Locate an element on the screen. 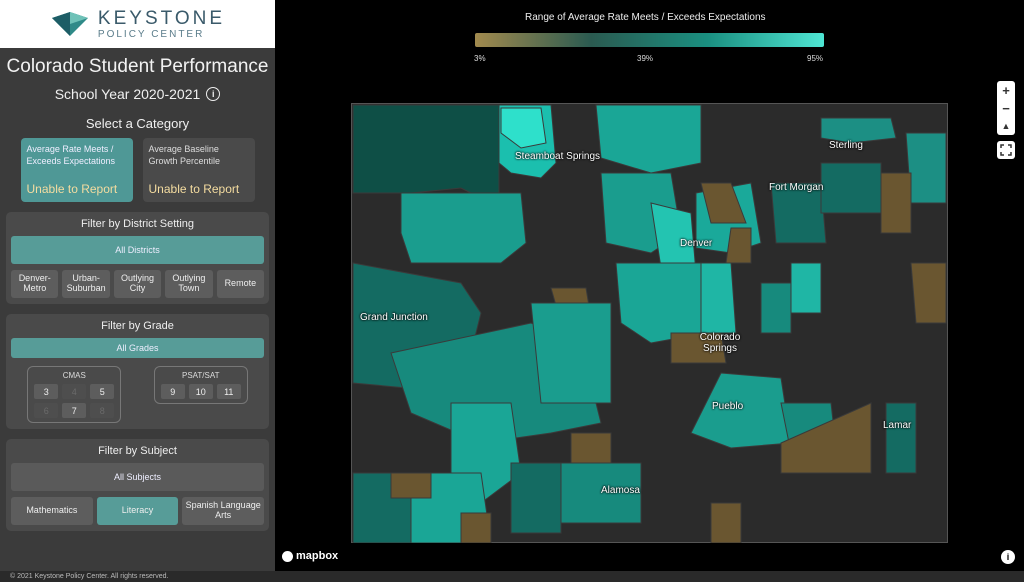 This screenshot has width=1024, height=582. legend-max-label: 95% is located at coordinates (815, 58).